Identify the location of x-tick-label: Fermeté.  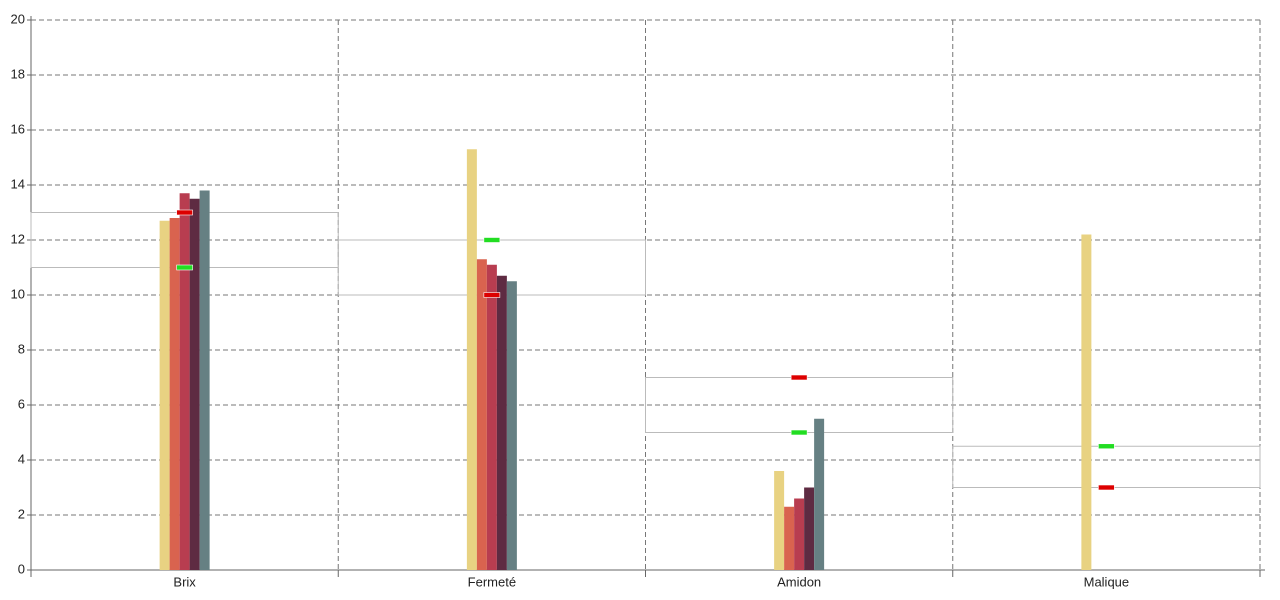
(492, 581).